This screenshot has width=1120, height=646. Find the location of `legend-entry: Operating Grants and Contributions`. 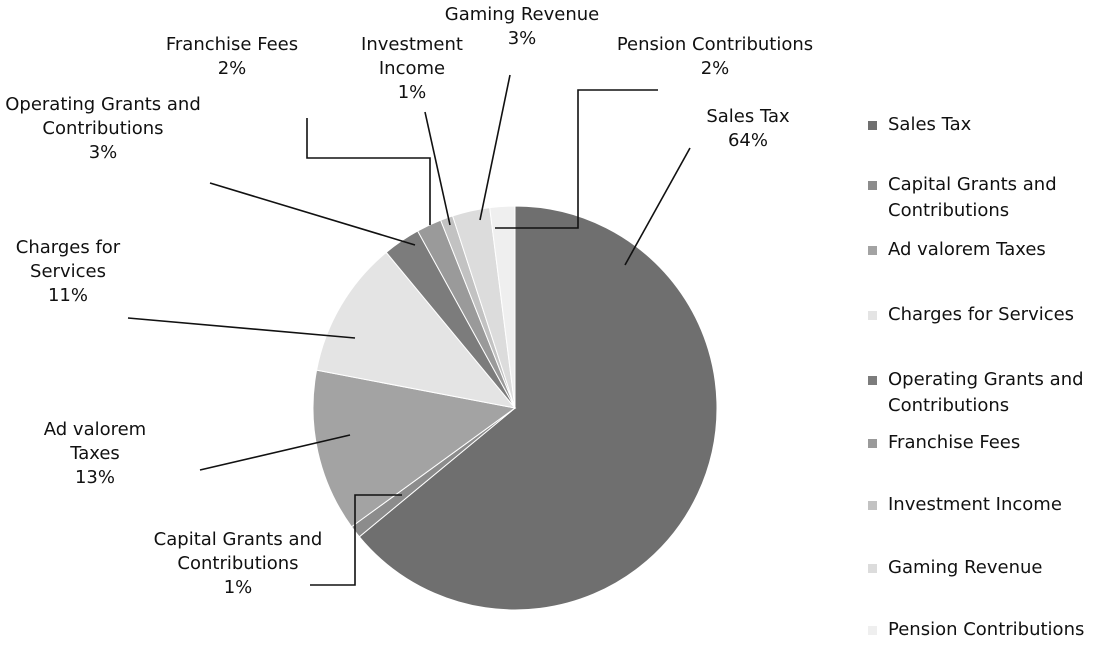

legend-entry: Operating Grants and Contributions is located at coordinates (993, 393).